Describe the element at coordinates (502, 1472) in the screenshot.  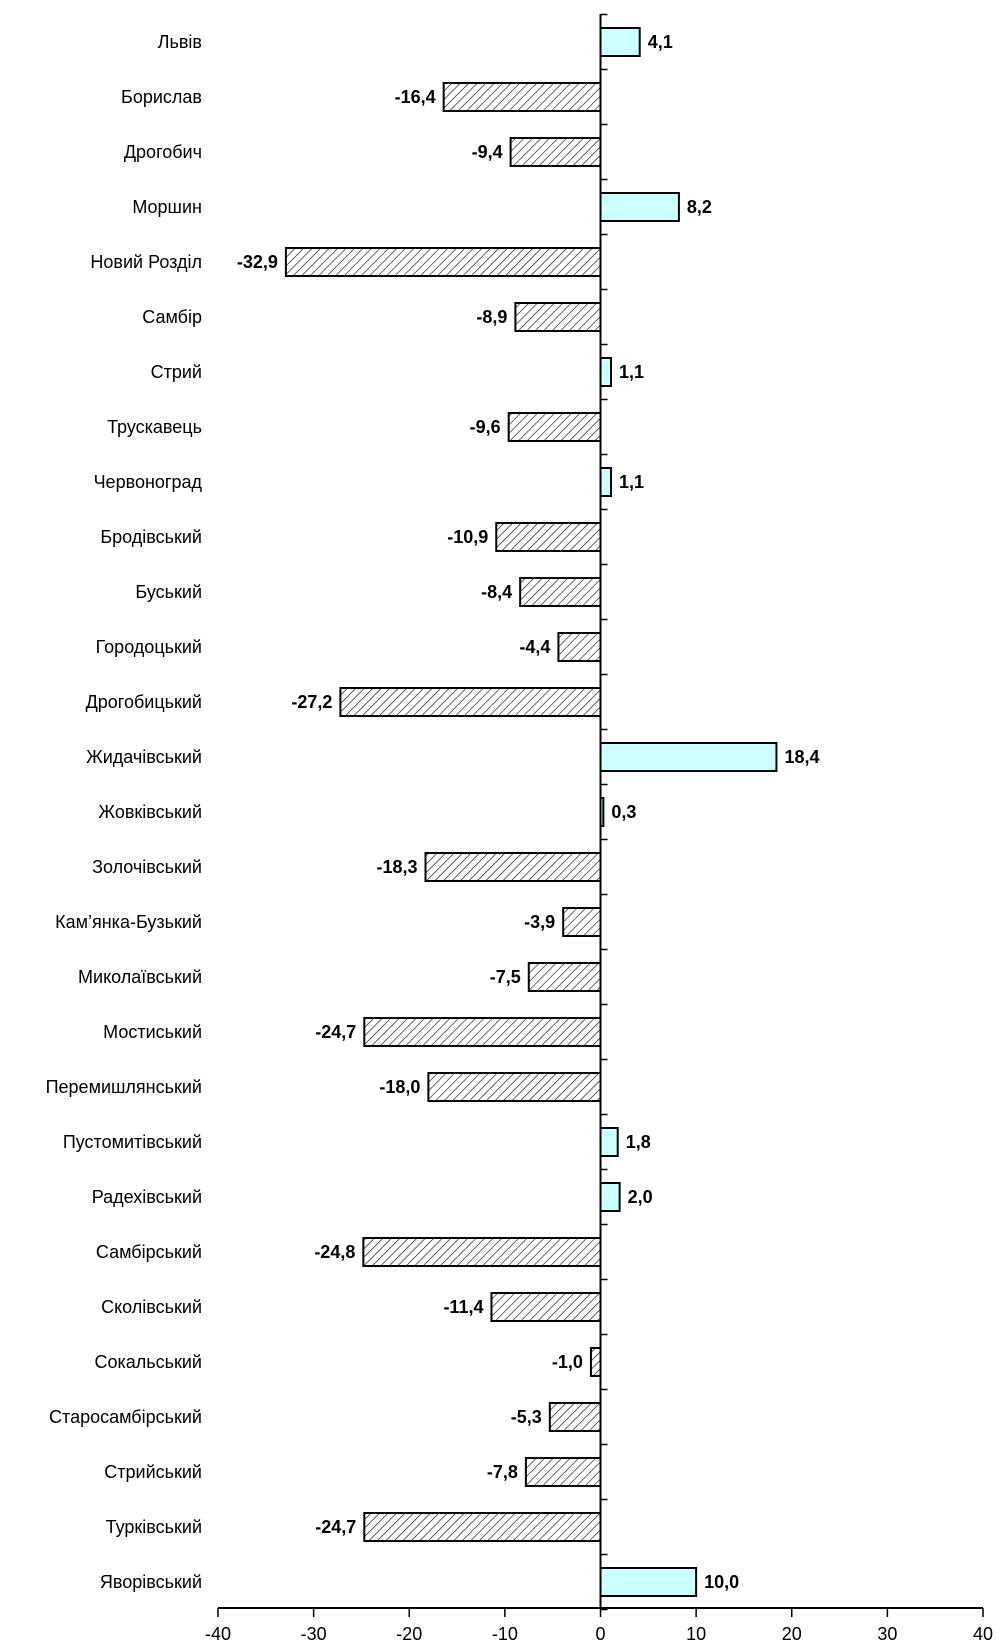
I see `value-label: -7,8` at that location.